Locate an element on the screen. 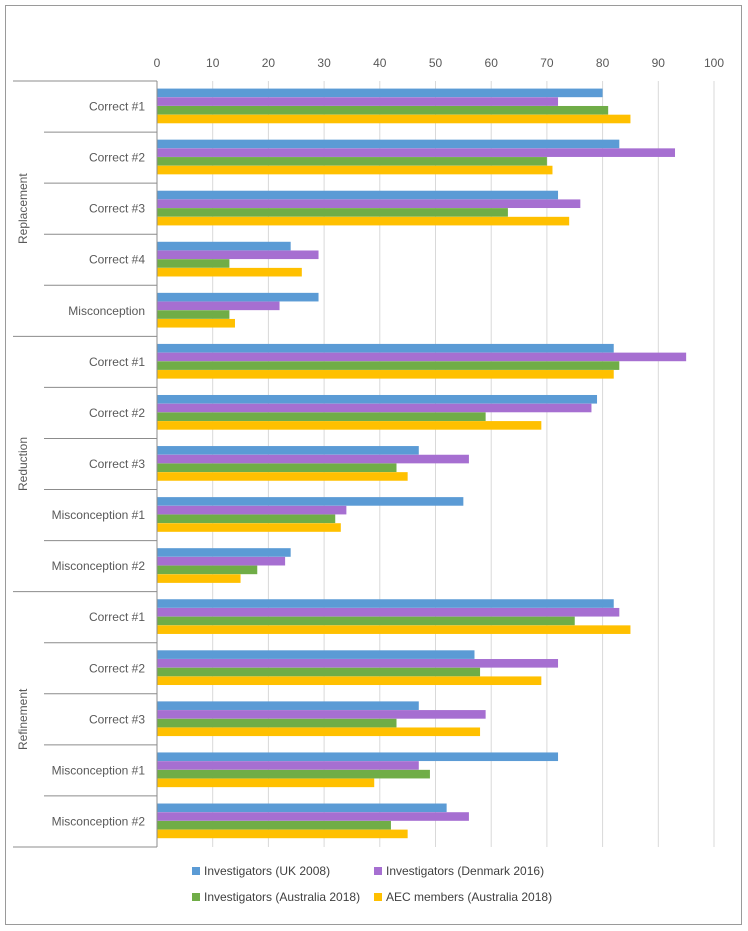 This screenshot has width=748, height=931. group-label: Reduction is located at coordinates (23, 464).